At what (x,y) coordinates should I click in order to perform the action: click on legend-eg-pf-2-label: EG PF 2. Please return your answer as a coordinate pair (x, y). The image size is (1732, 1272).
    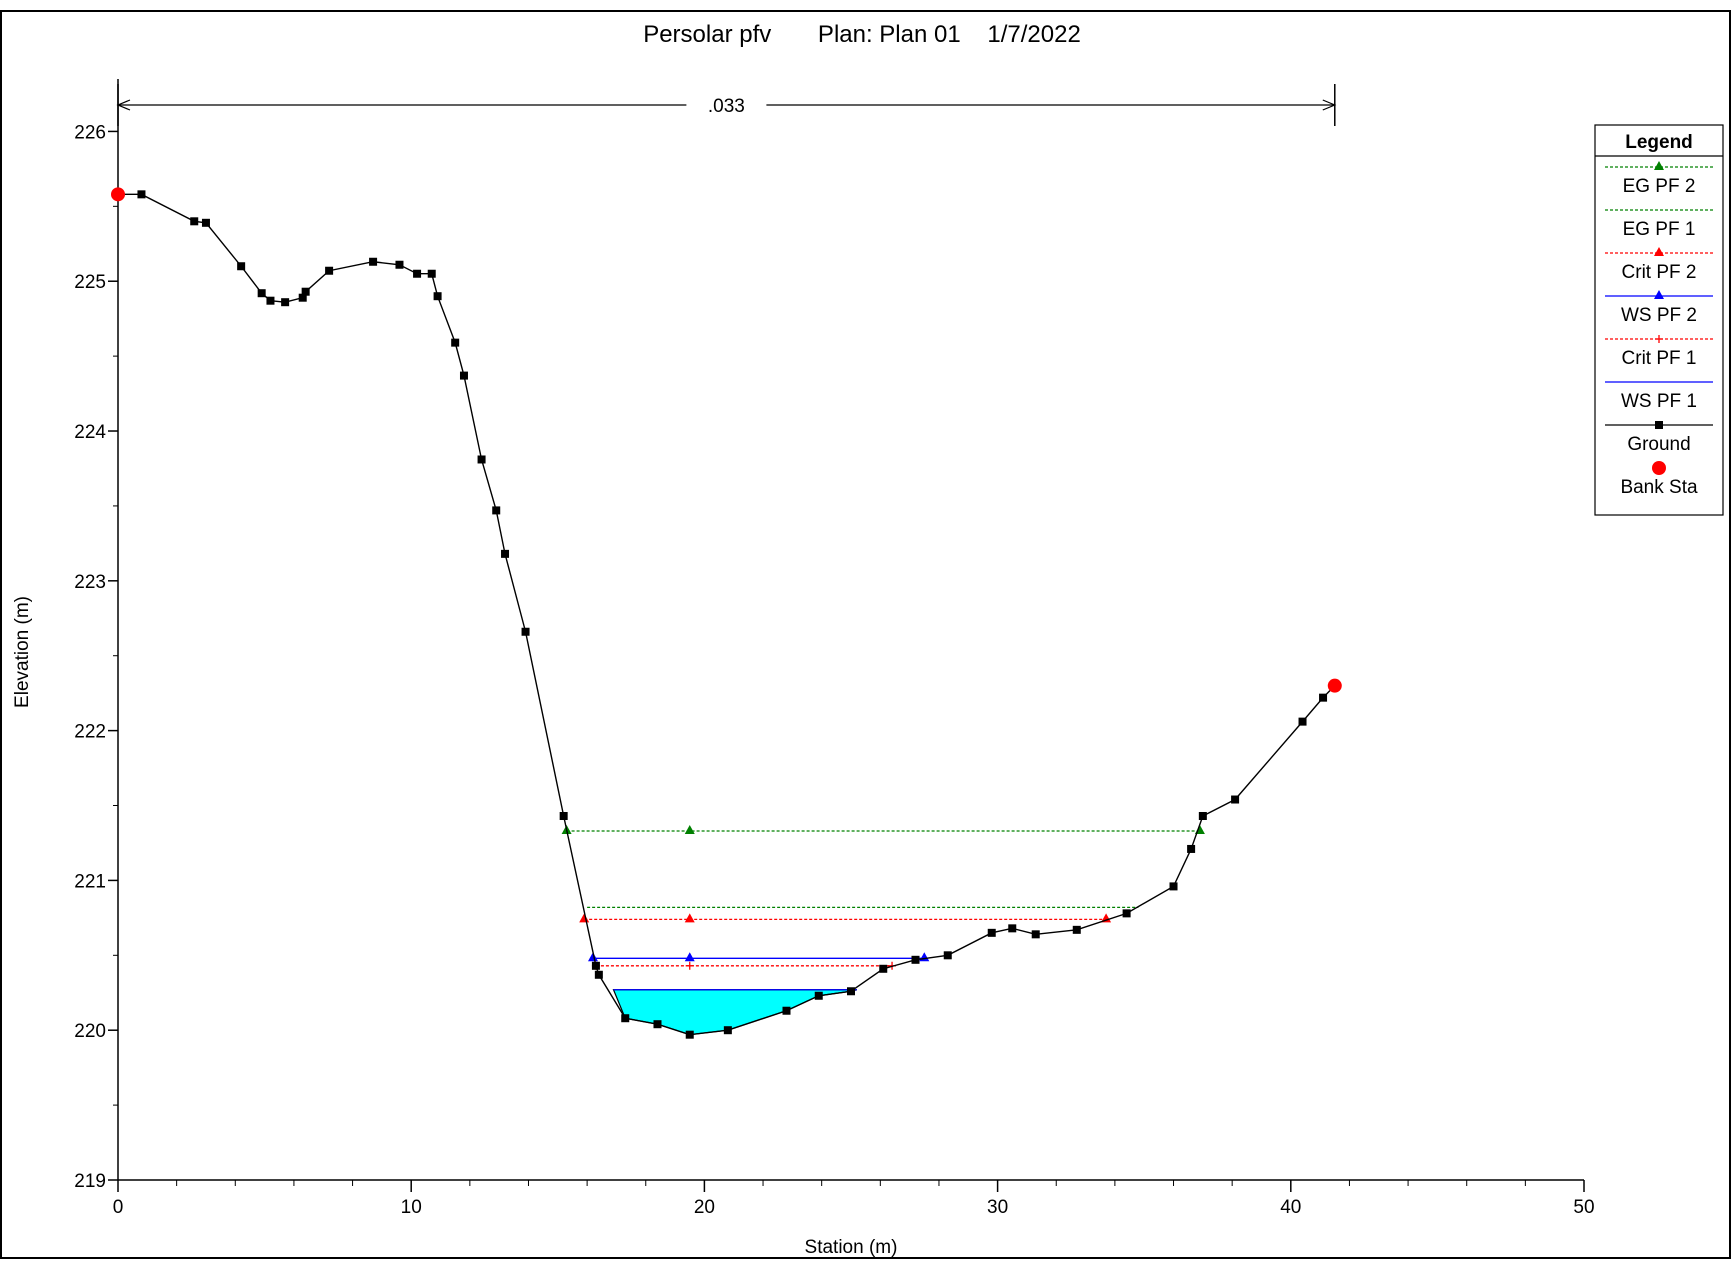
    Looking at the image, I should click on (1659, 186).